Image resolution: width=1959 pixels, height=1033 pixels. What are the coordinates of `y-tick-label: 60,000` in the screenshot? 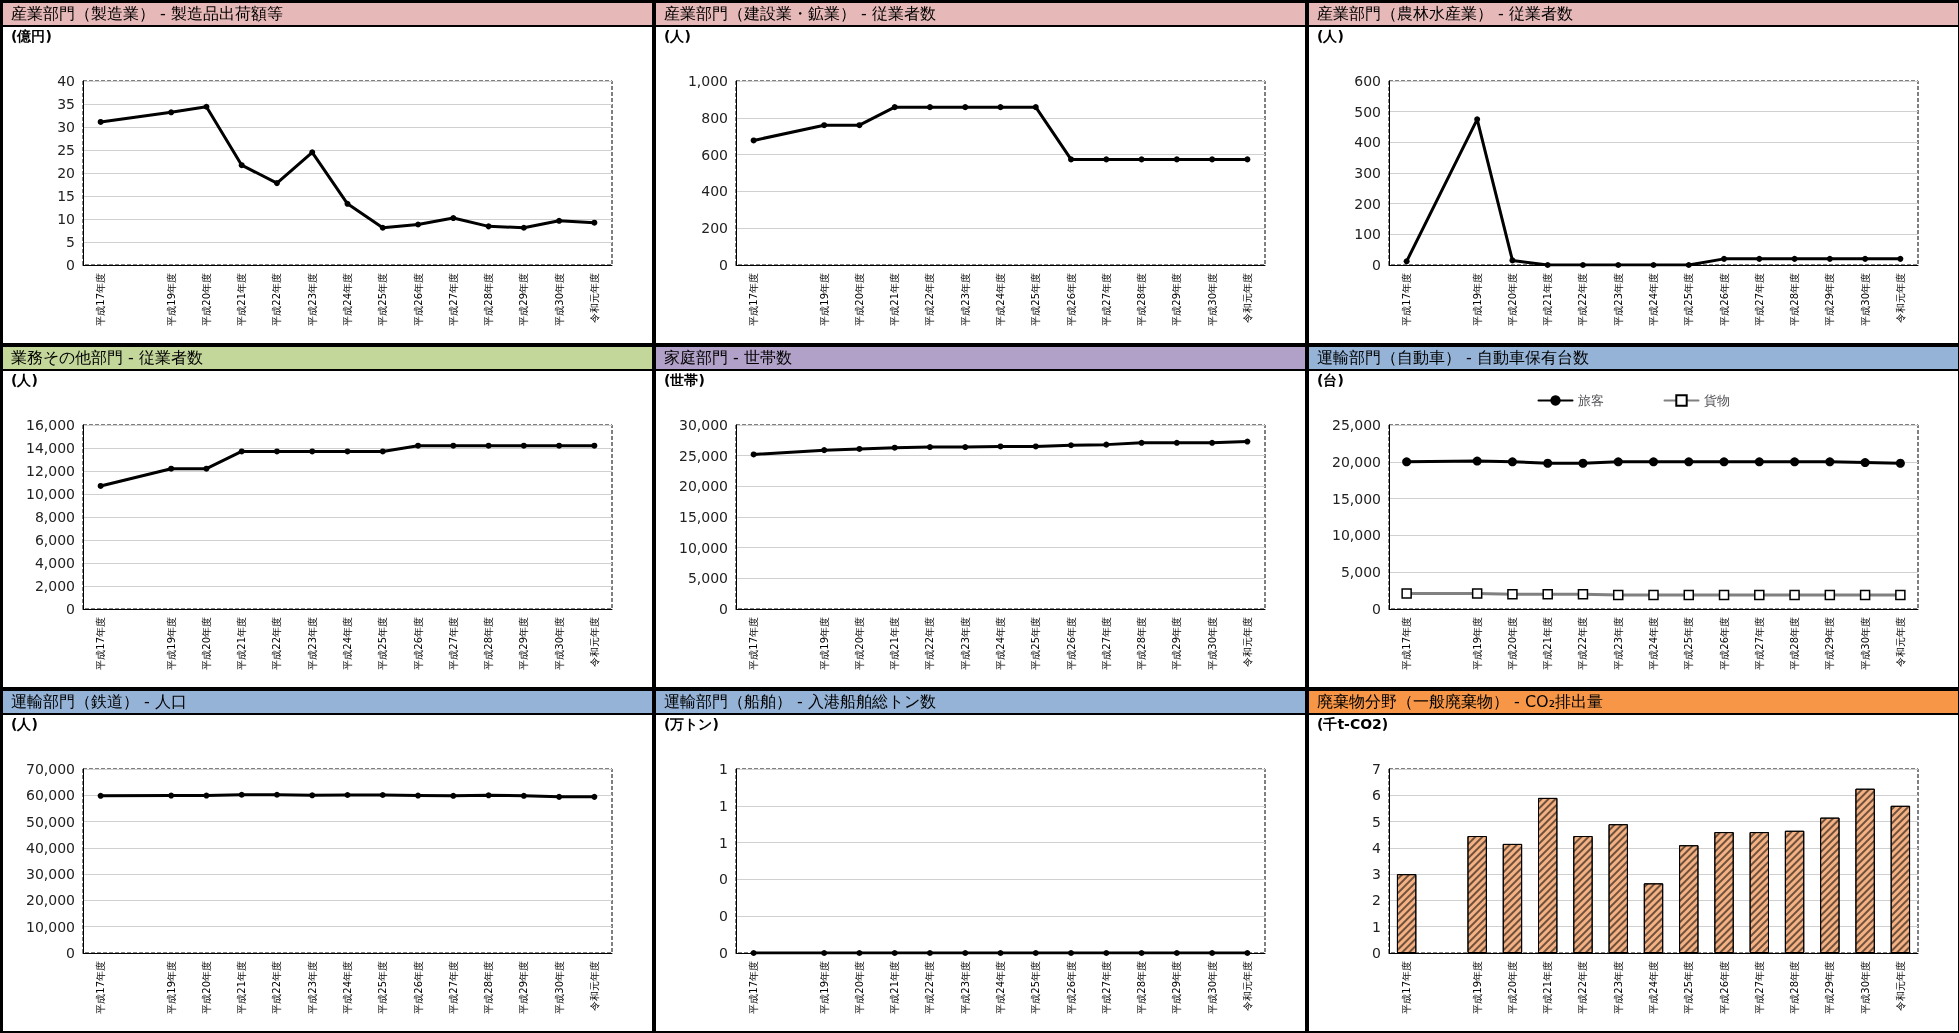 It's located at (50, 795).